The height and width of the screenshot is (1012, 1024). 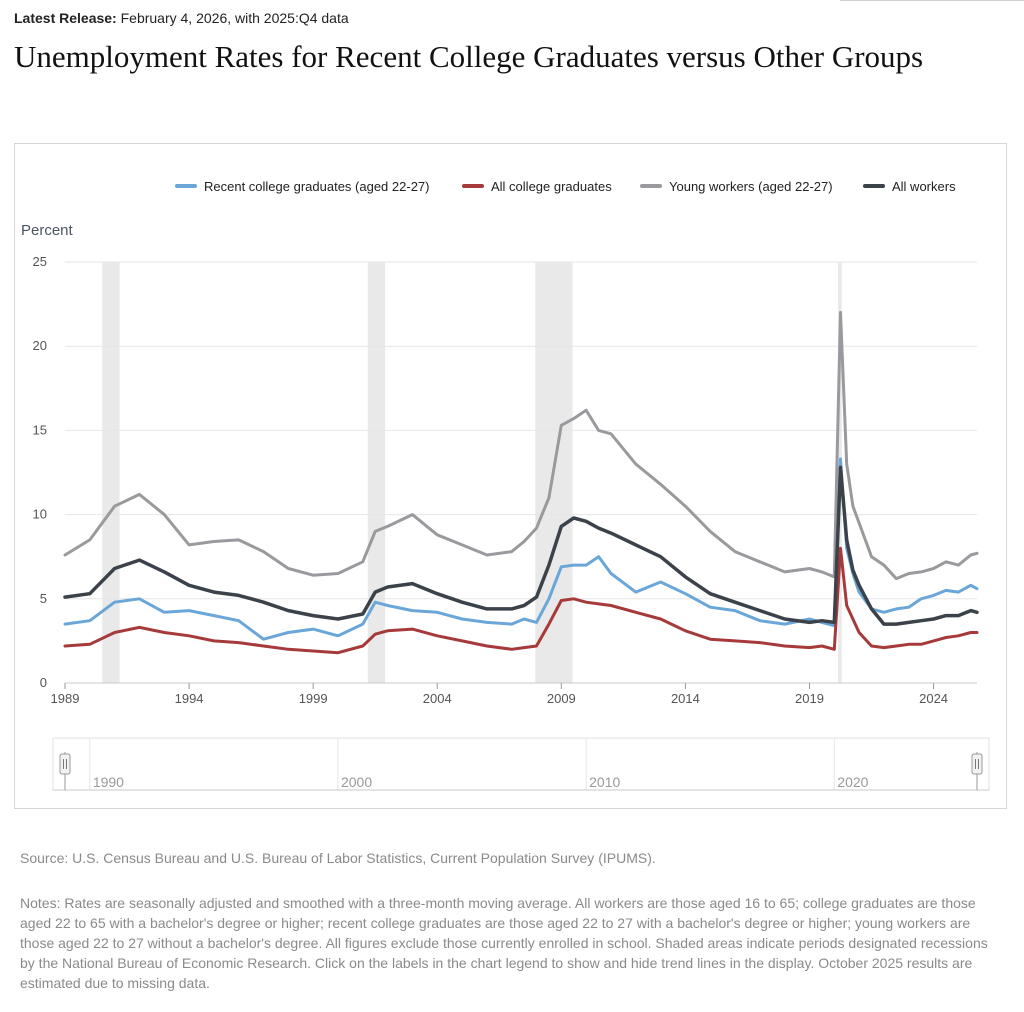 I want to click on y-tick-label: 5, so click(x=43, y=598).